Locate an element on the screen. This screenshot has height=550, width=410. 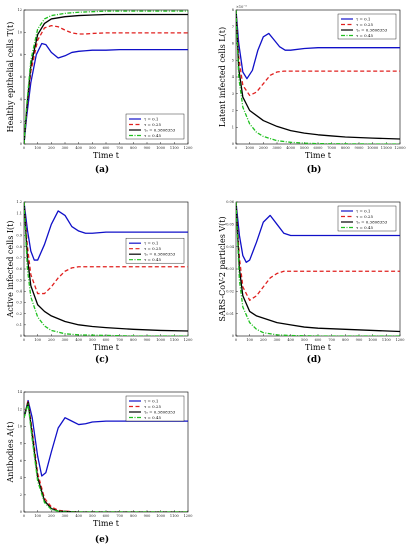
plot-frame is located at coordinates (106, 269).